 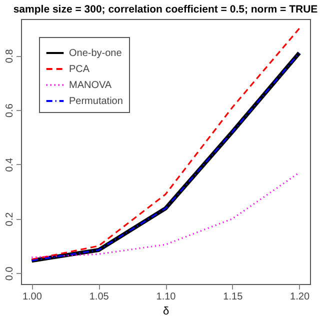 What do you see at coordinates (79, 69) in the screenshot?
I see `legend-label: PCA` at bounding box center [79, 69].